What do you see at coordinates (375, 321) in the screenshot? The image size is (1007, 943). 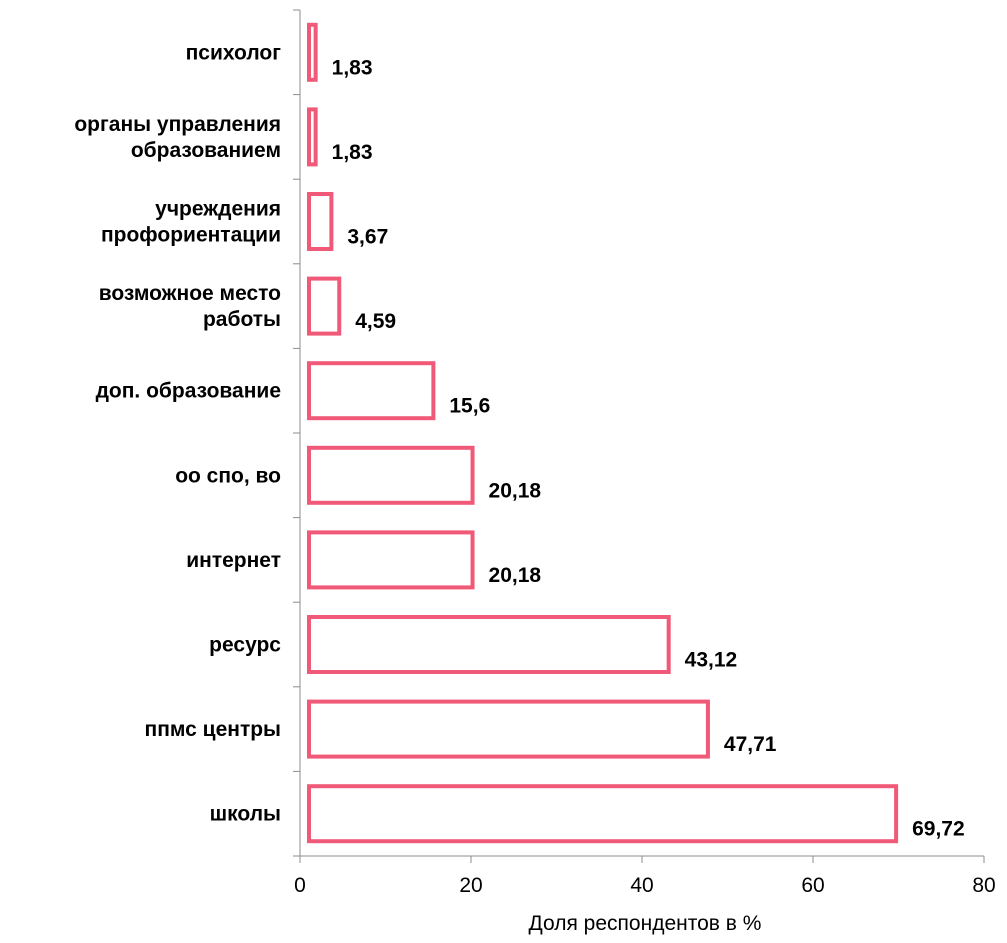 I see `value-label: 4,59` at bounding box center [375, 321].